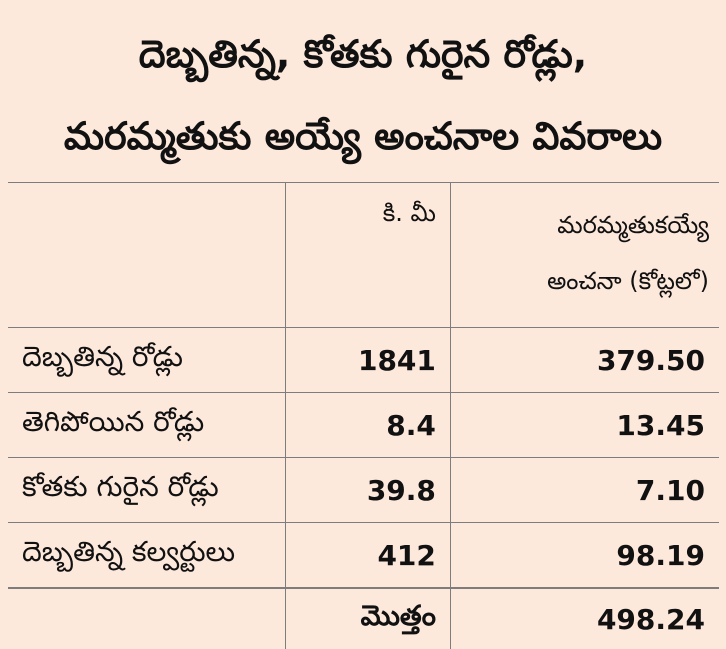 This screenshot has height=649, width=726. What do you see at coordinates (584, 618) in the screenshot?
I see `total-cost: 498.24` at bounding box center [584, 618].